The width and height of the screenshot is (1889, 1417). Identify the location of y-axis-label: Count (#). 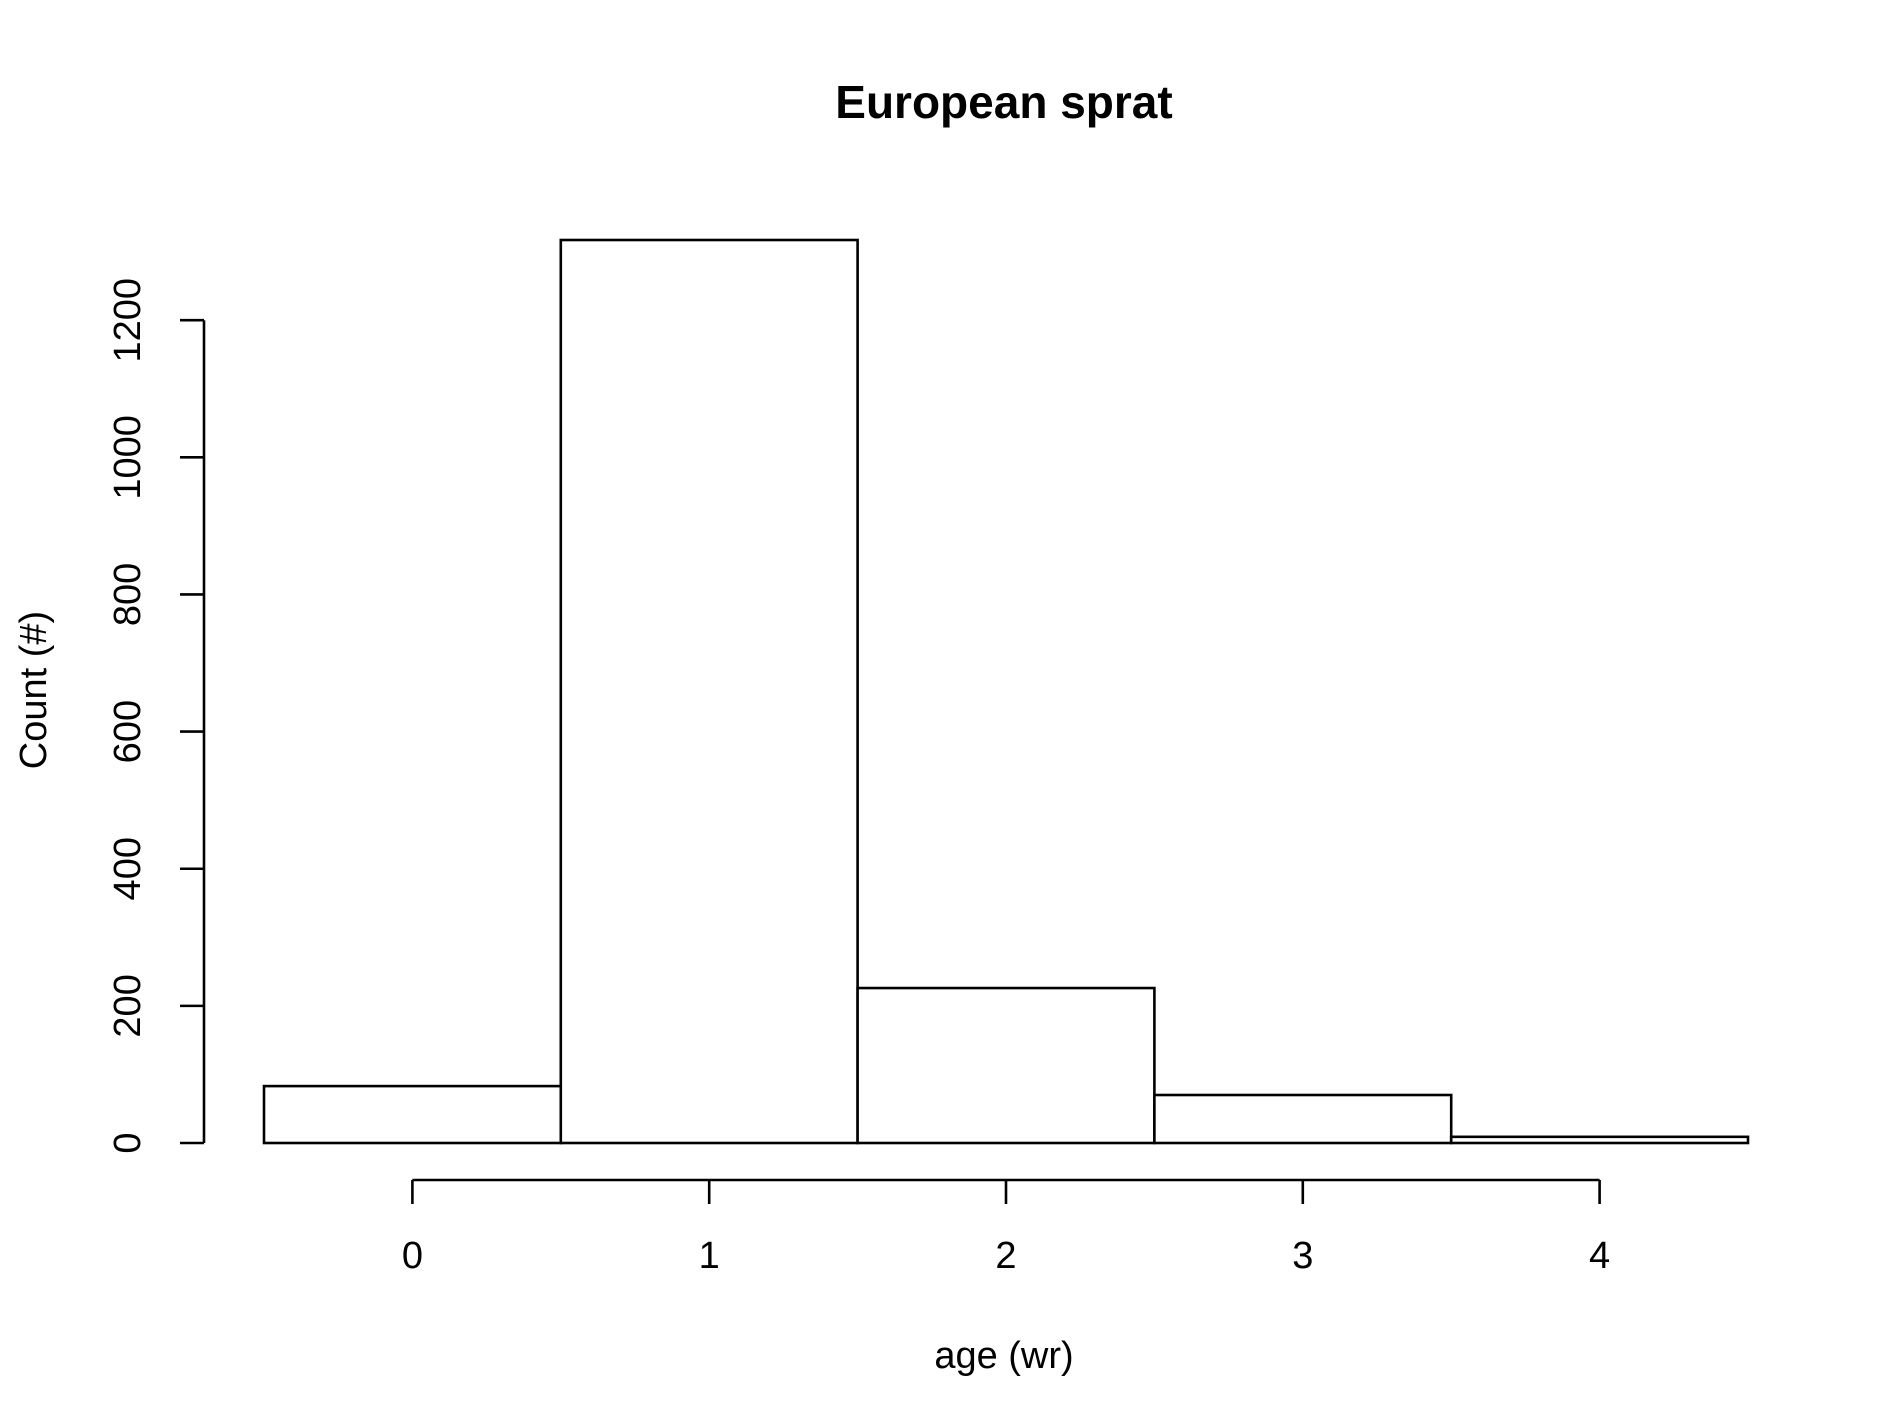
(34, 690).